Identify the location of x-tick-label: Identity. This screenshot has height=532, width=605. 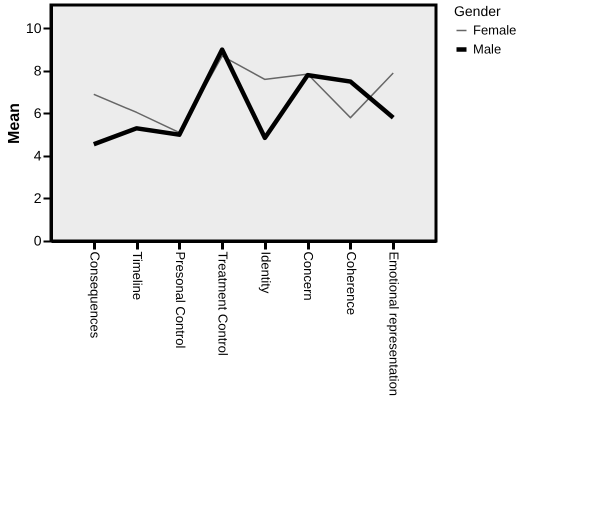
(266, 273).